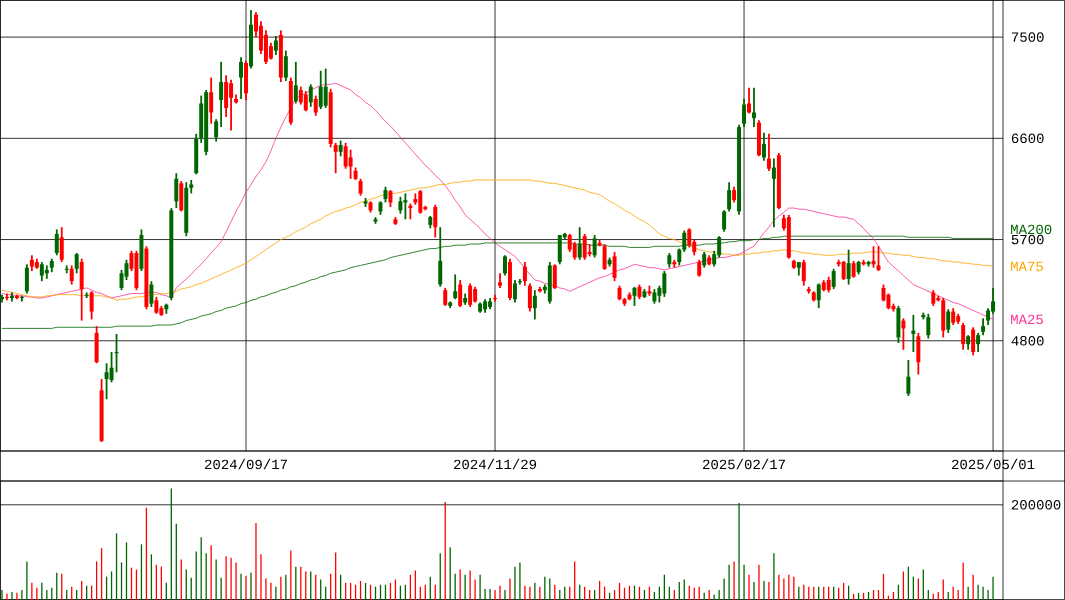  What do you see at coordinates (1031, 229) in the screenshot?
I see `series-label: MA200` at bounding box center [1031, 229].